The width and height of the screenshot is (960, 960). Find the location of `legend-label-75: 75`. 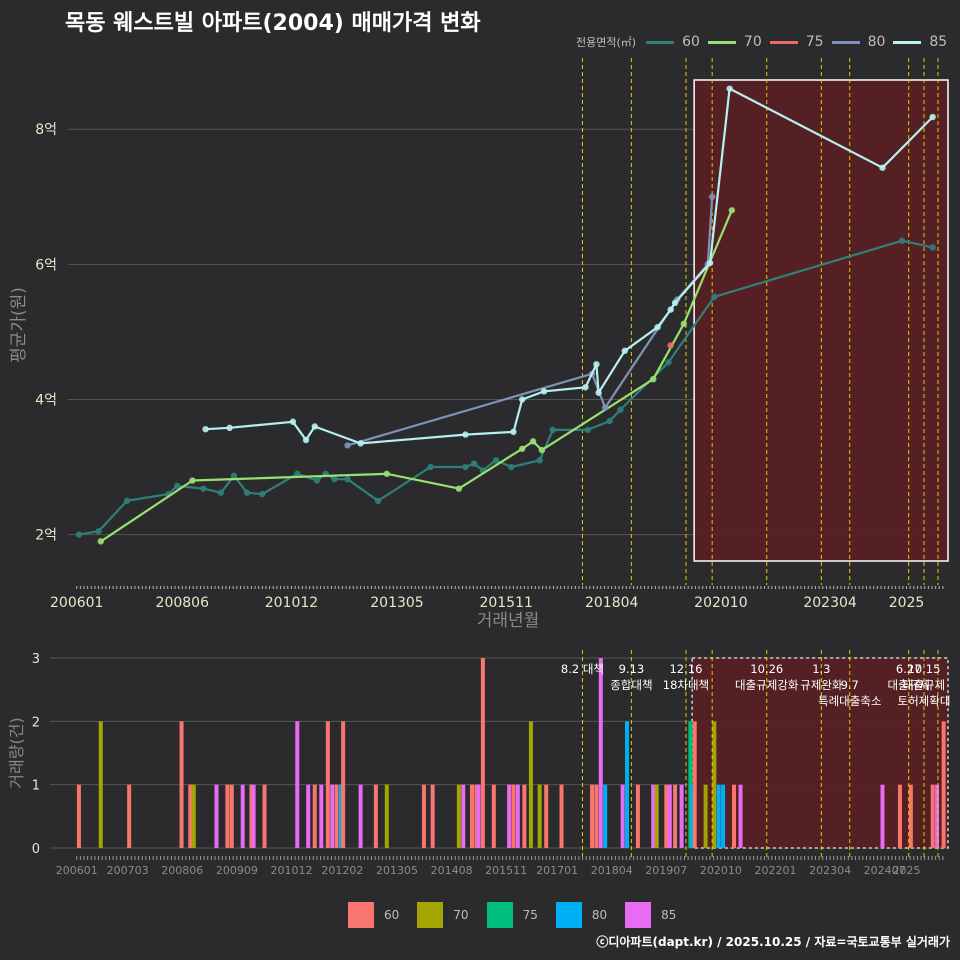

legend-label-75: 75 is located at coordinates (814, 42).